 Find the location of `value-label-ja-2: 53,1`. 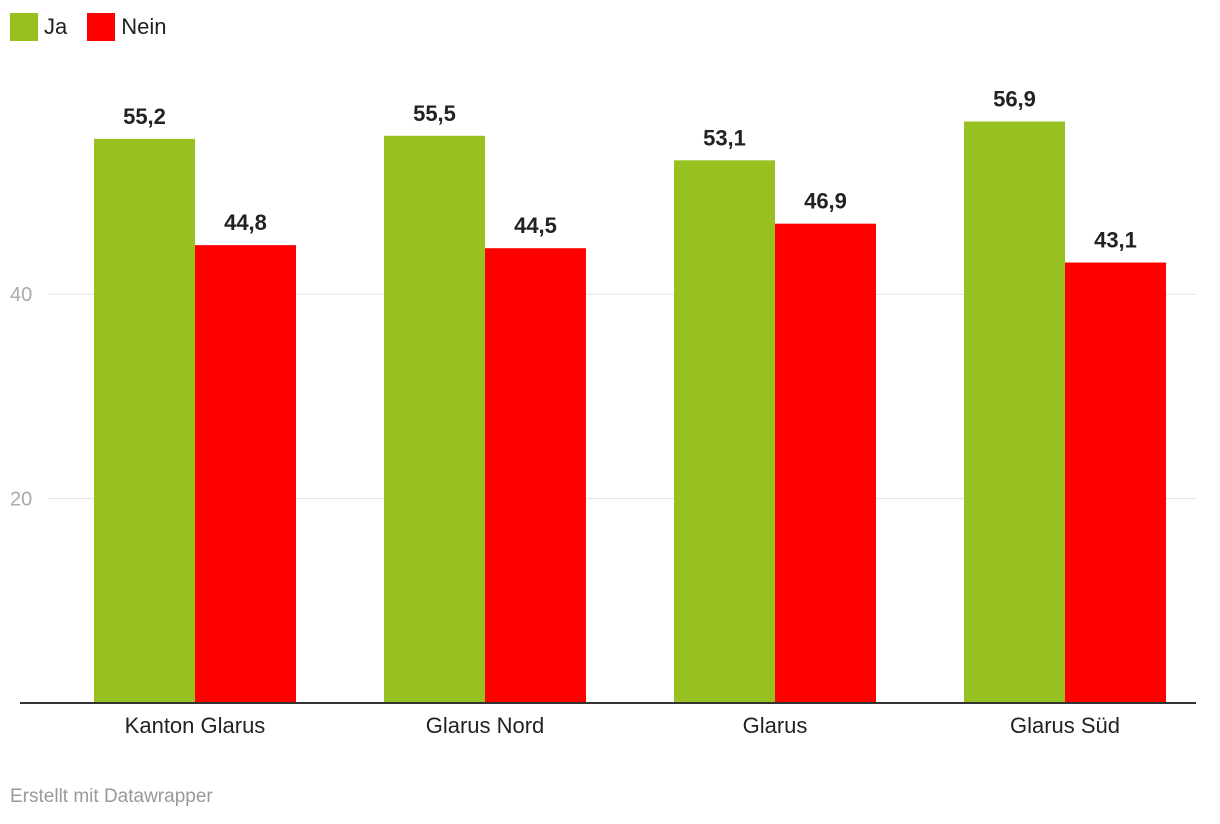

value-label-ja-2: 53,1 is located at coordinates (724, 137).